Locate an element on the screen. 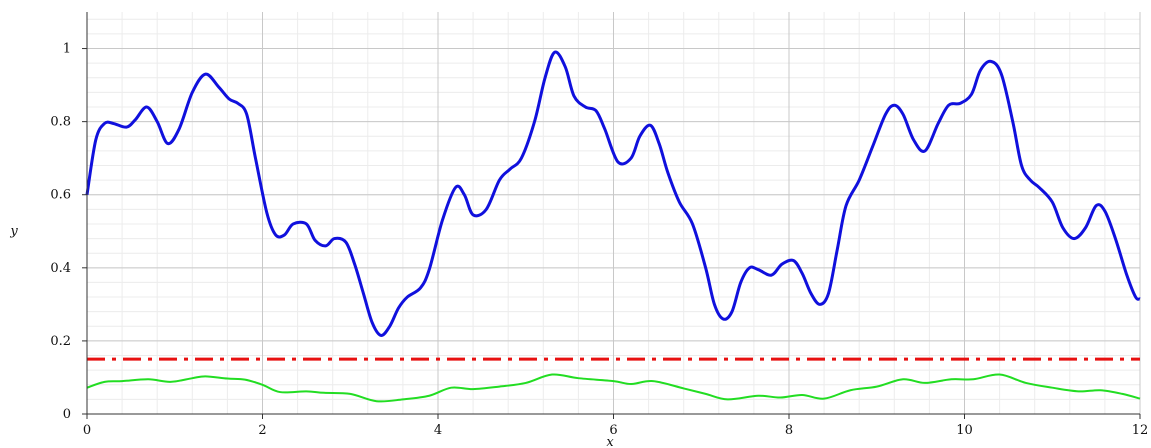 The image size is (1151, 448). y-tick-label: 1 is located at coordinates (67, 49).